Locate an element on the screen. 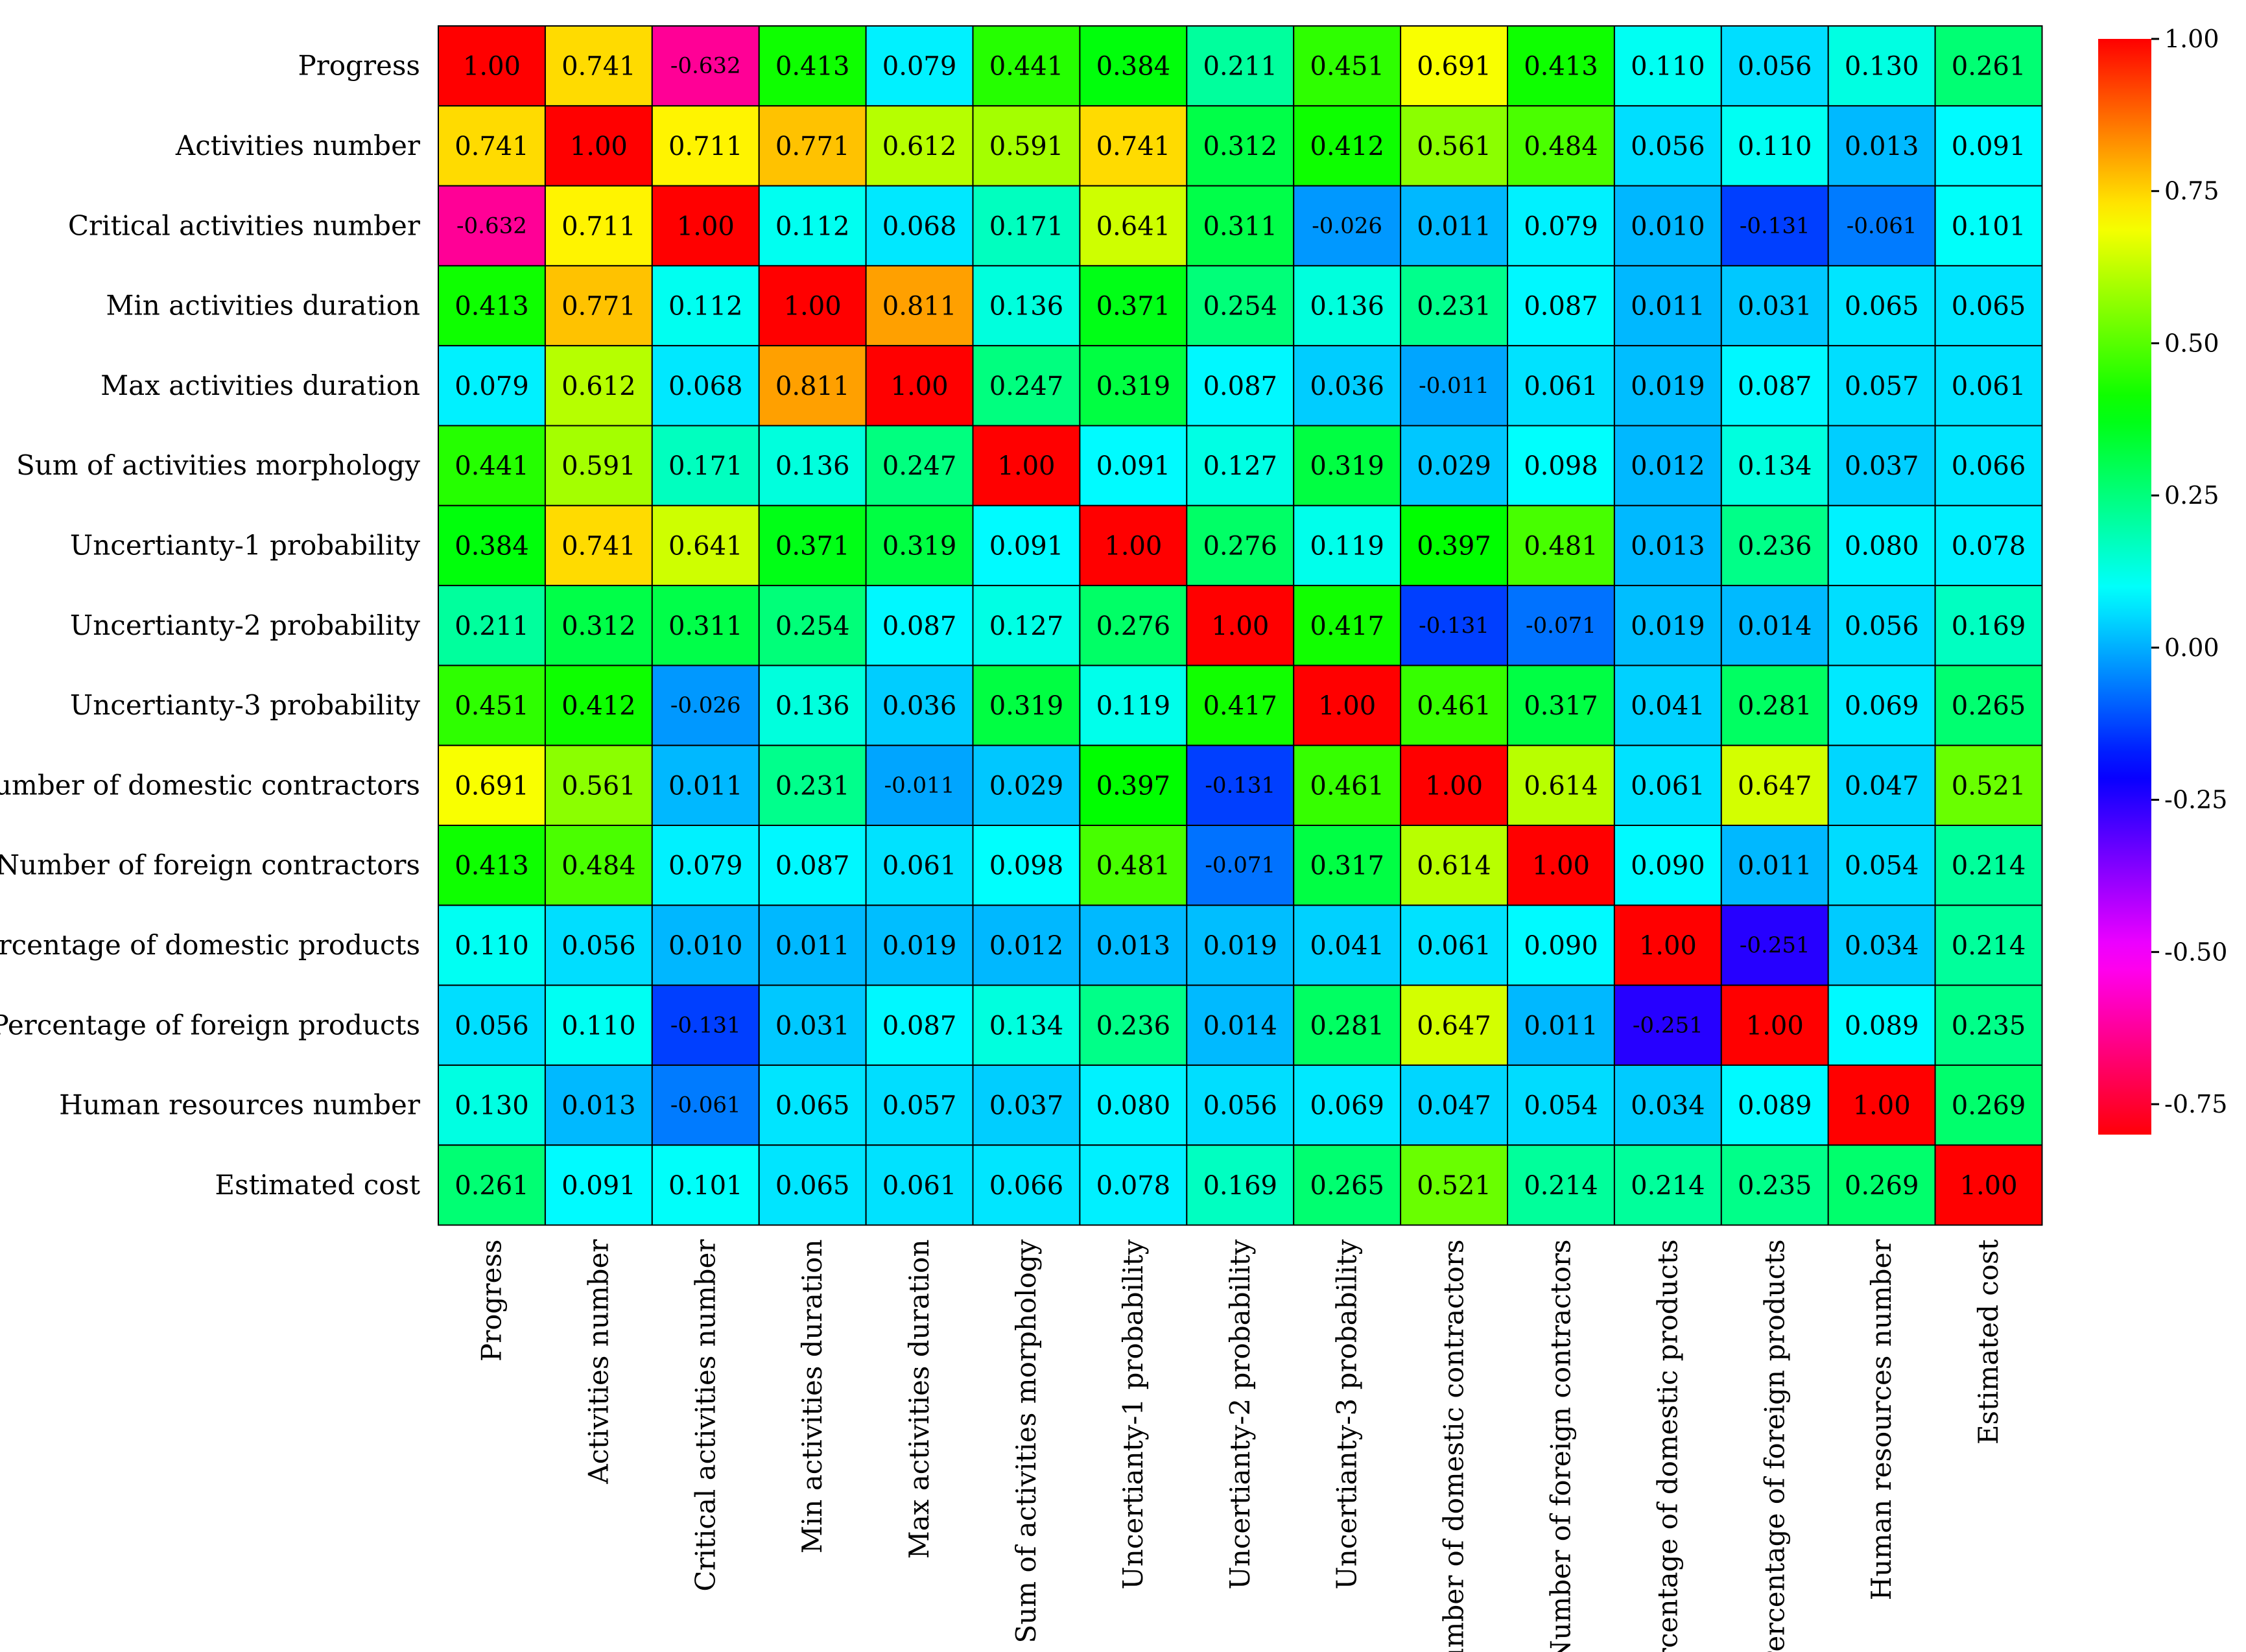 This screenshot has height=1652, width=2246. cell-value-label: 0.612 is located at coordinates (599, 387).